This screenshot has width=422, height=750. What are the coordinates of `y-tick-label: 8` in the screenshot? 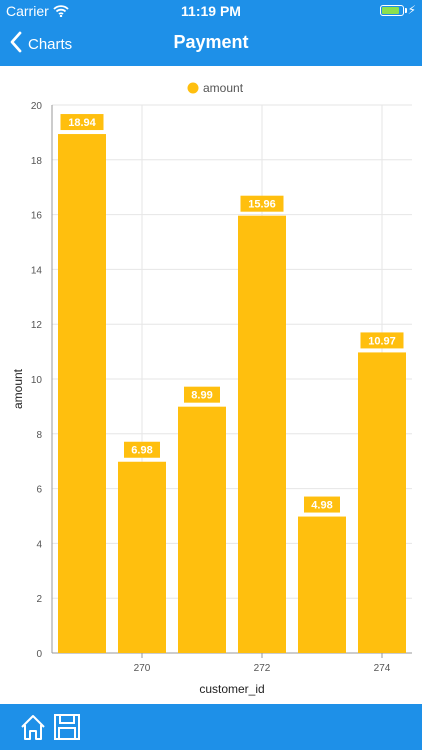 It's located at (39, 435).